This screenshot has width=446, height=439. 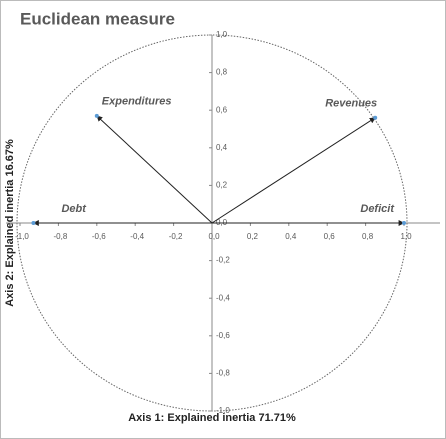 I want to click on x-tick-label: -0,8, so click(x=61, y=236).